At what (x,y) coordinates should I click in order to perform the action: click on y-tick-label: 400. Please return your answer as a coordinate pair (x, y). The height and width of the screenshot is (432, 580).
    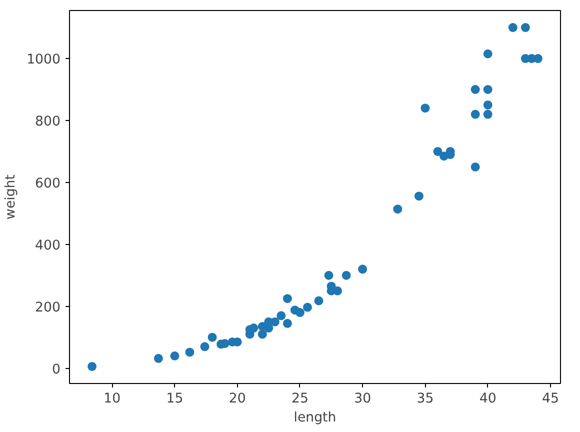
    Looking at the image, I should click on (48, 246).